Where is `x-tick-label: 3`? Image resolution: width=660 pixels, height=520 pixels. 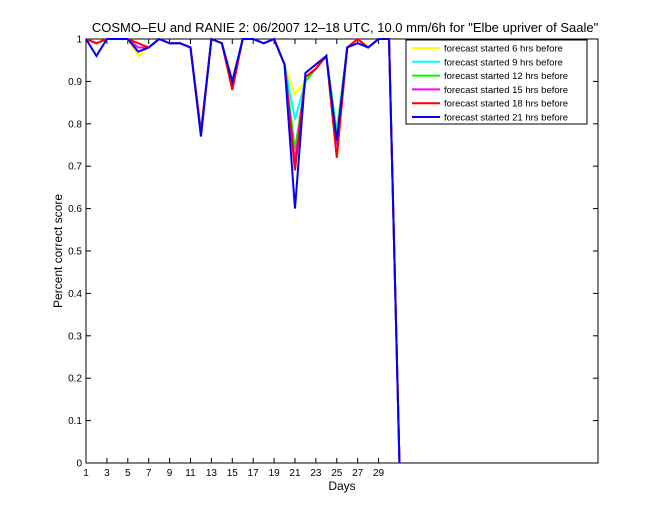
x-tick-label: 3 is located at coordinates (107, 473).